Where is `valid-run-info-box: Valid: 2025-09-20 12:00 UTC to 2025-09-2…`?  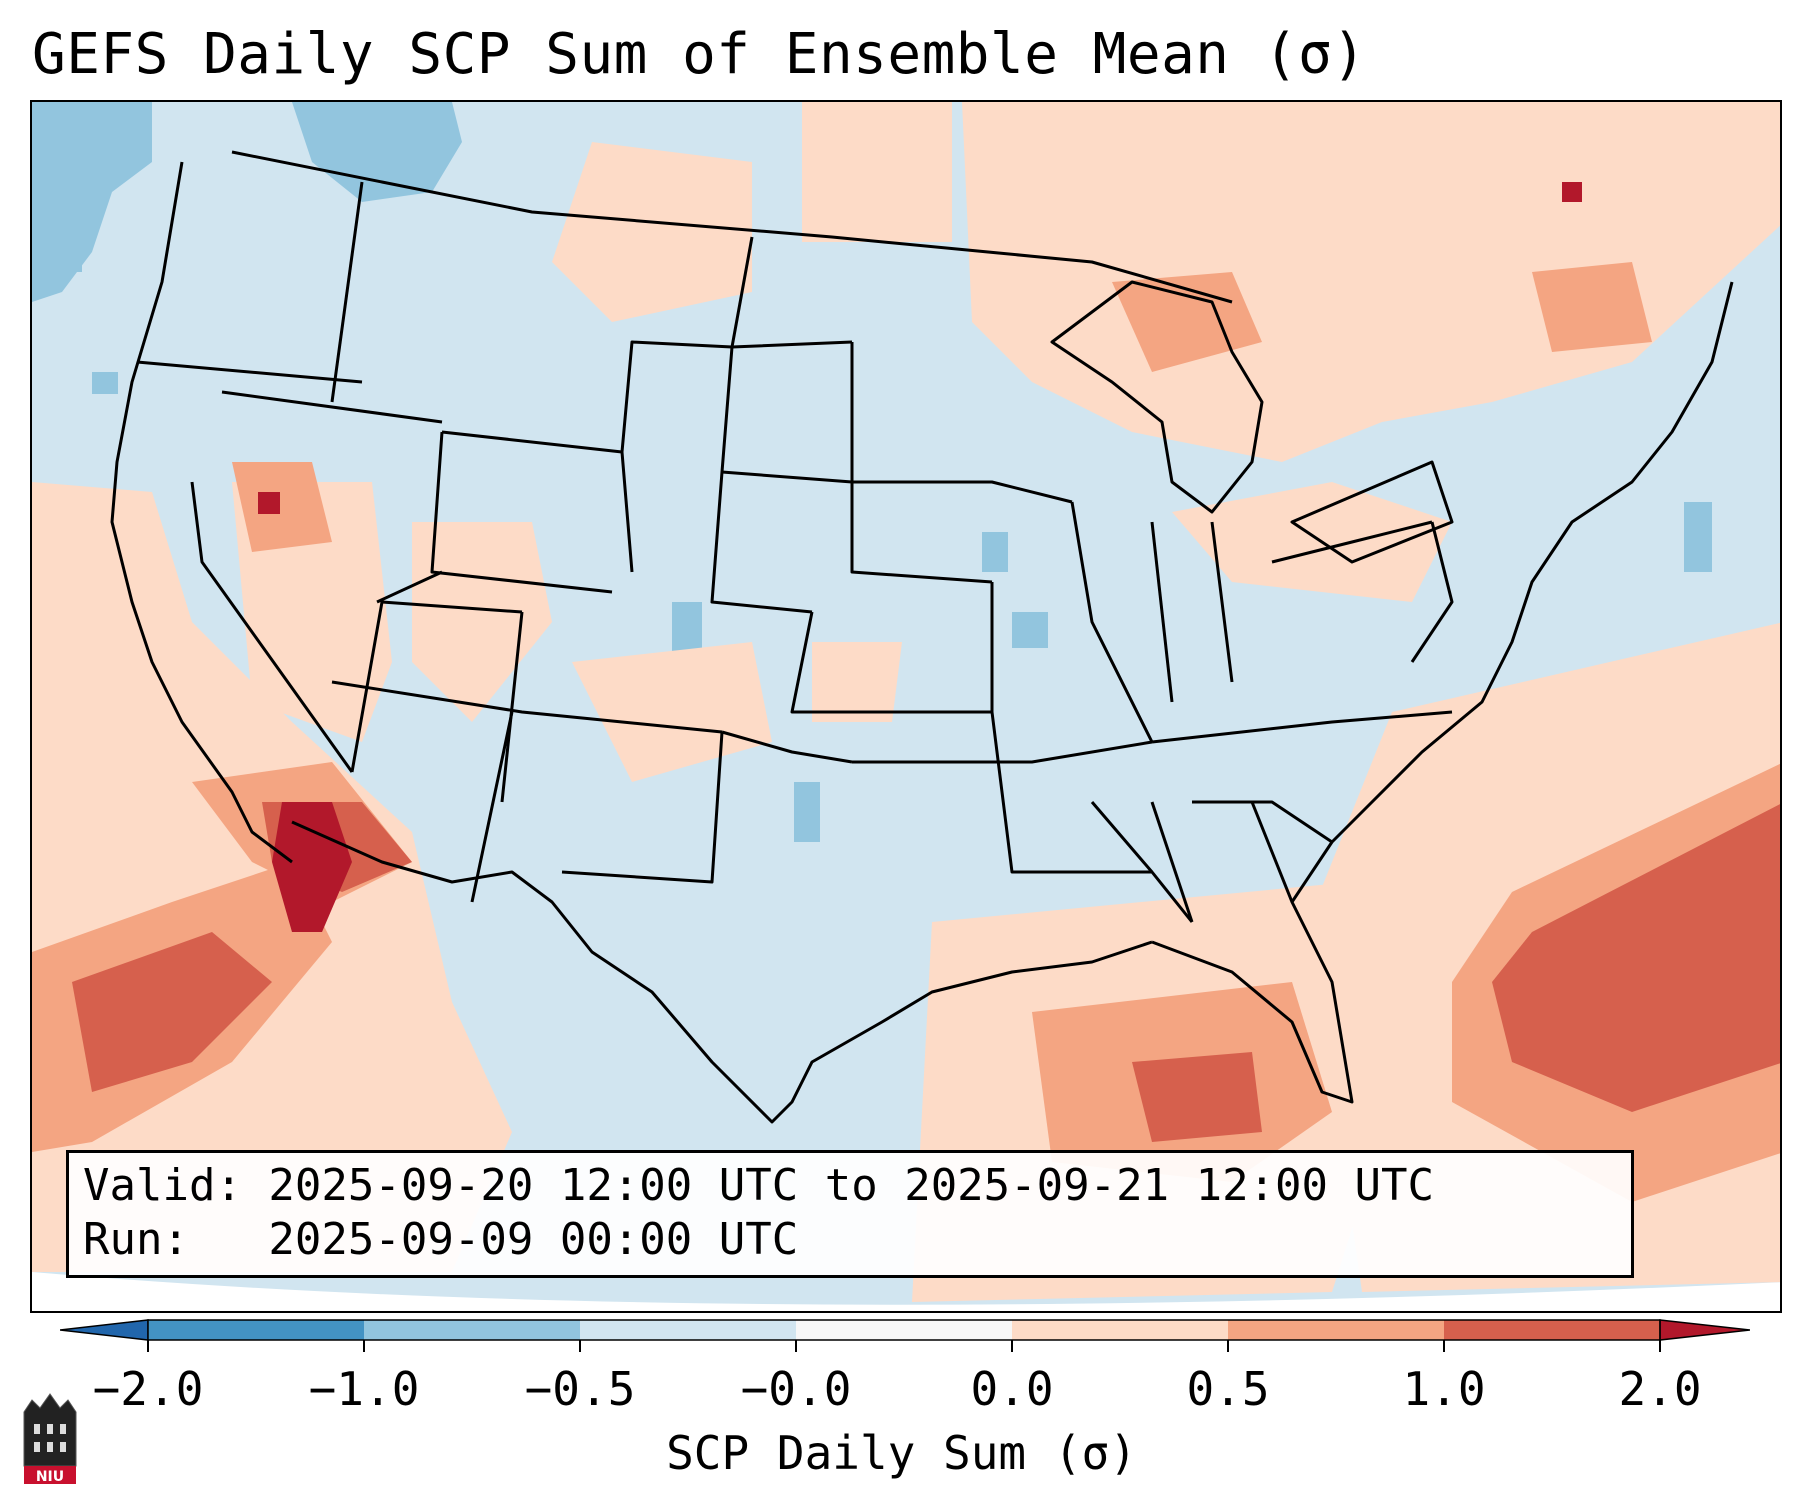
valid-run-info-box: Valid: 2025-09-20 12:00 UTC to 2025-09-2… is located at coordinates (850, 1214).